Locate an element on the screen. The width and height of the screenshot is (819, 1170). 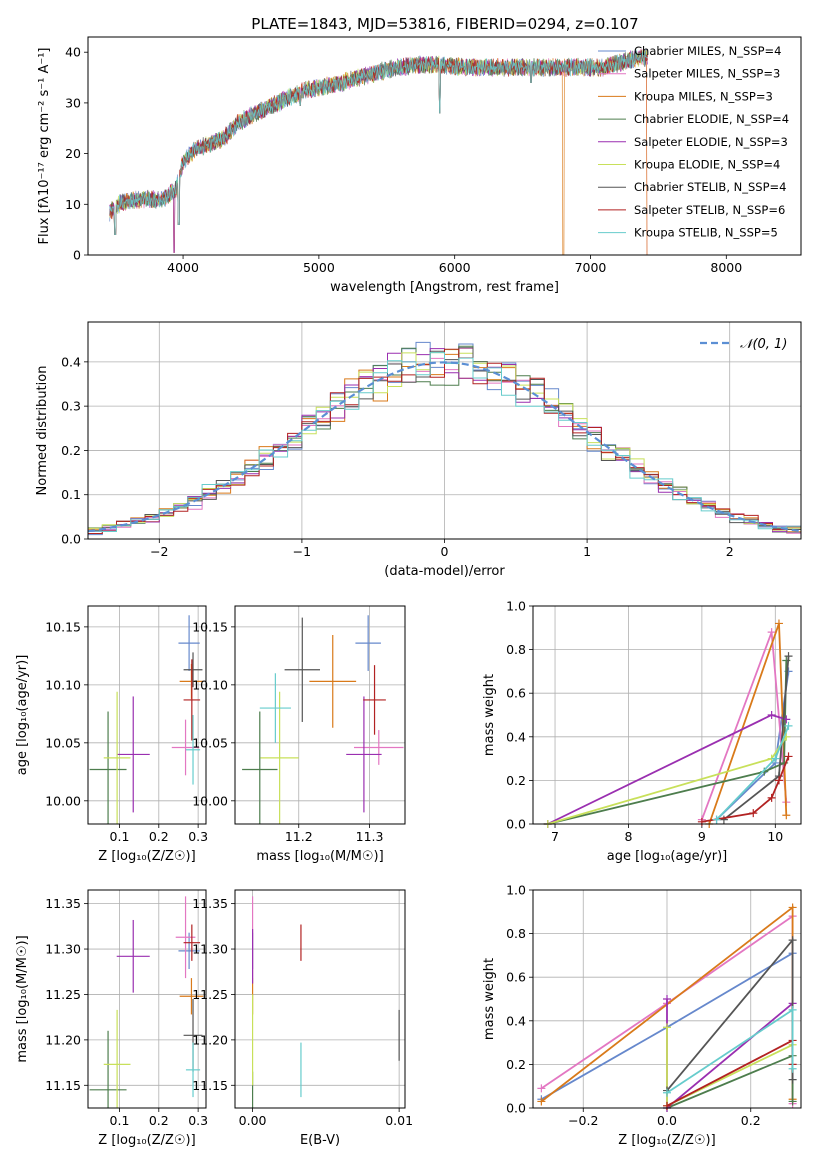
legend-entry: Chabrier STELIB, N_SSP=4 is located at coordinates (710, 187).